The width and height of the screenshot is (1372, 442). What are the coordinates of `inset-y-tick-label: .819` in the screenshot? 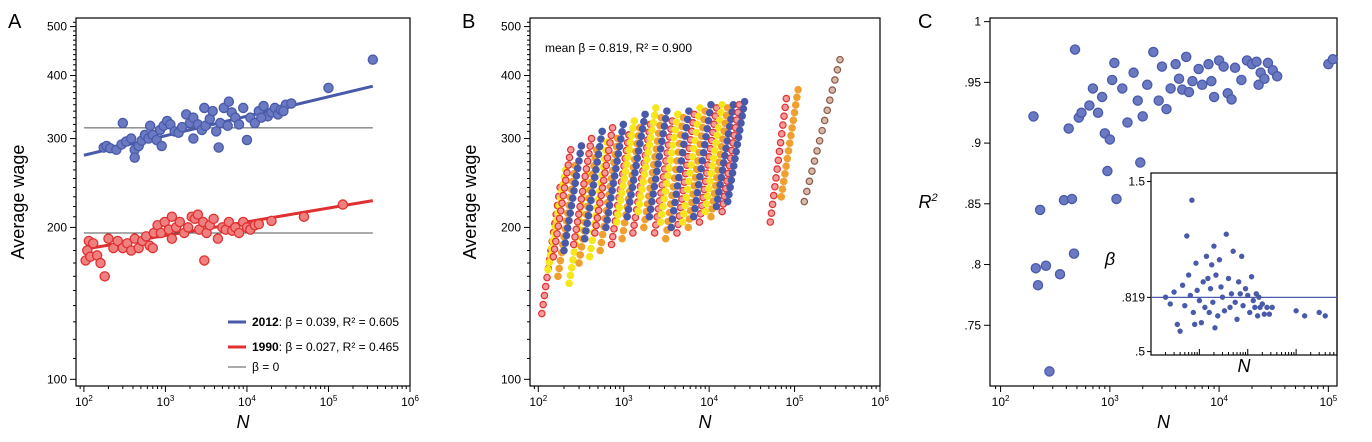 It's located at (1134, 297).